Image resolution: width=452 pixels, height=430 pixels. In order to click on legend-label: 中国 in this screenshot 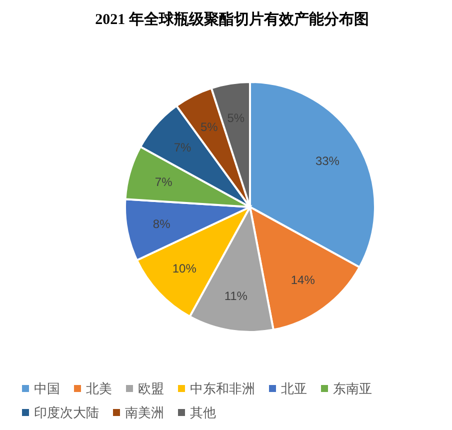, I will do `click(47, 388)`.